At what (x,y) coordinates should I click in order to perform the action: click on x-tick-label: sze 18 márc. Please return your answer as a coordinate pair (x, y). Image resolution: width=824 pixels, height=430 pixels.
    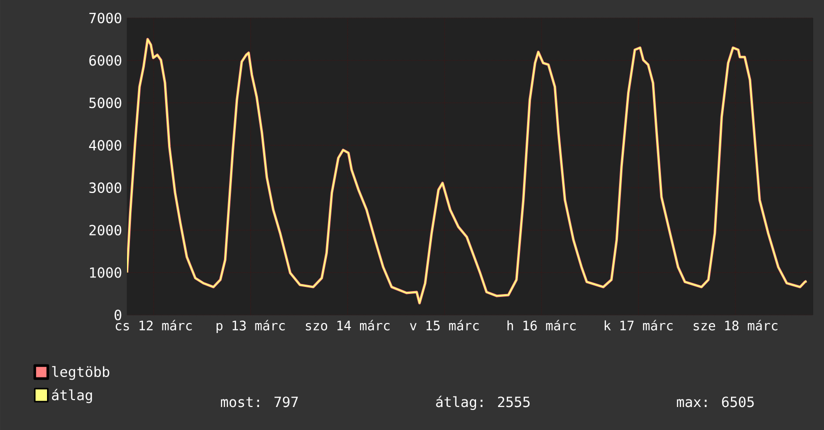
    Looking at the image, I should click on (736, 325).